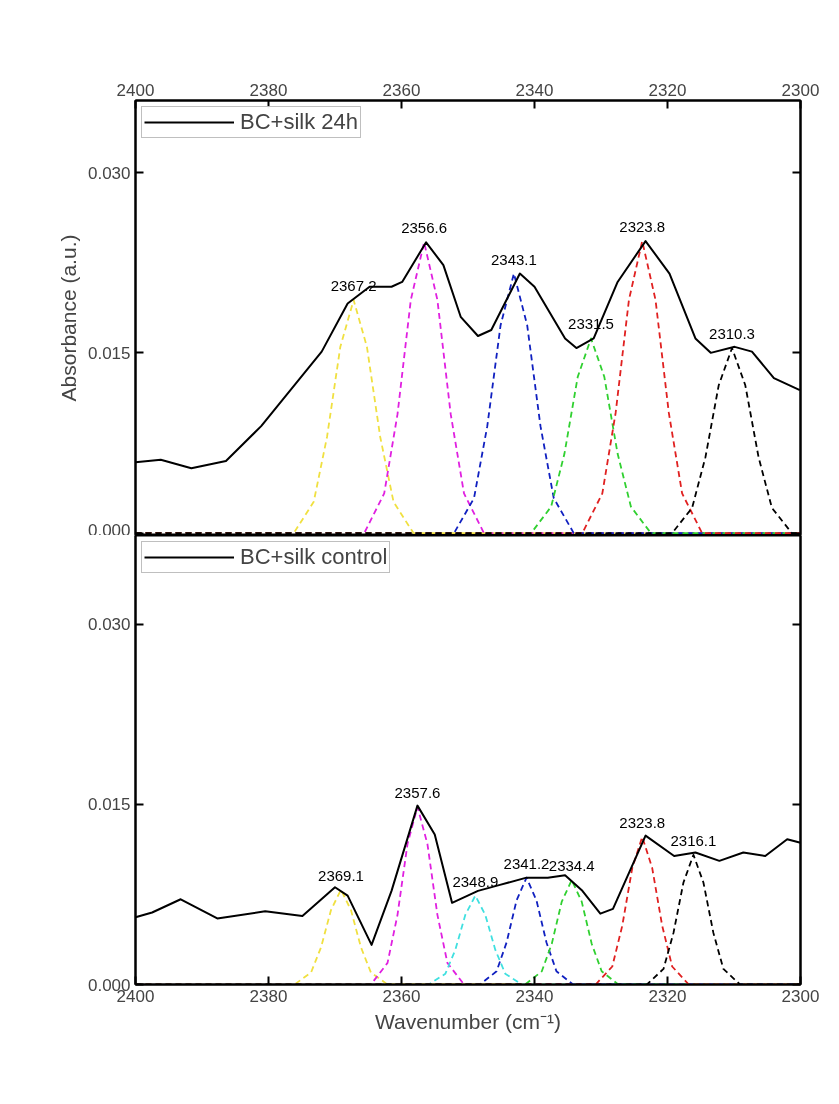  What do you see at coordinates (341, 875) in the screenshot?
I see `annotation: 2369.1` at bounding box center [341, 875].